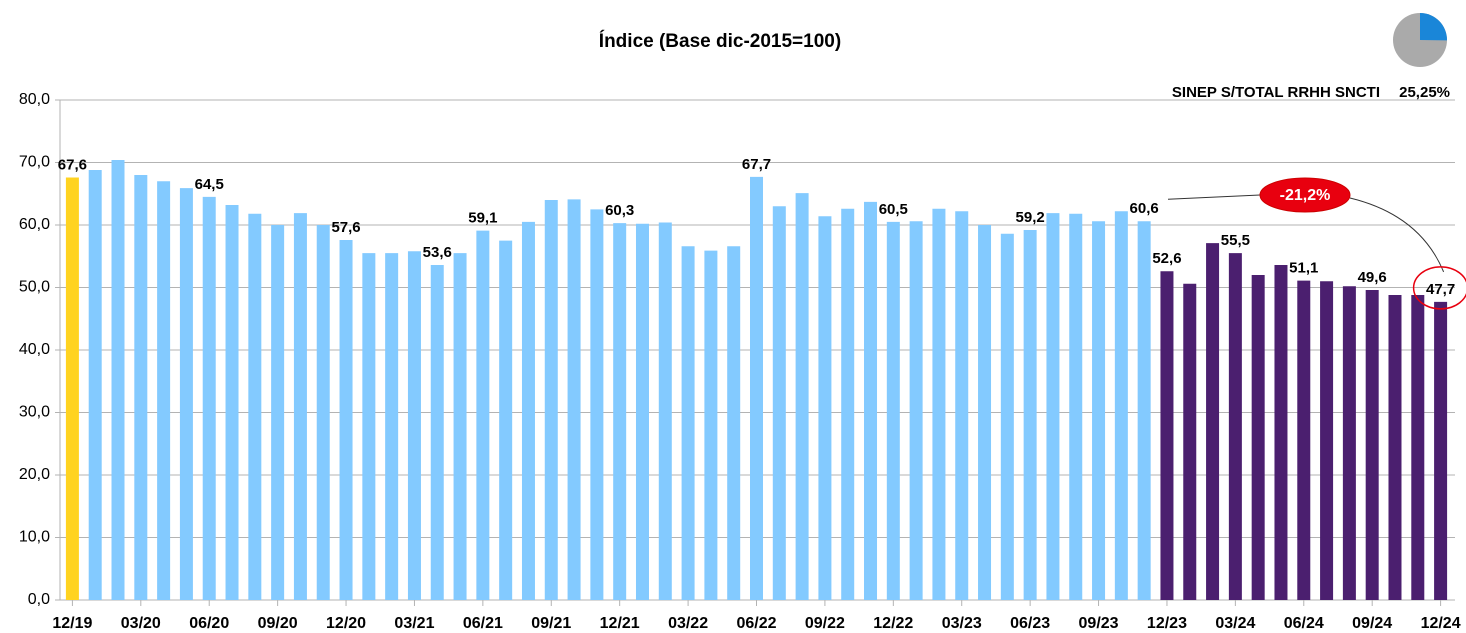 This screenshot has width=1466, height=633. I want to click on share-label: SINEP S/TOTAL RRHH SNCTI, so click(1276, 92).